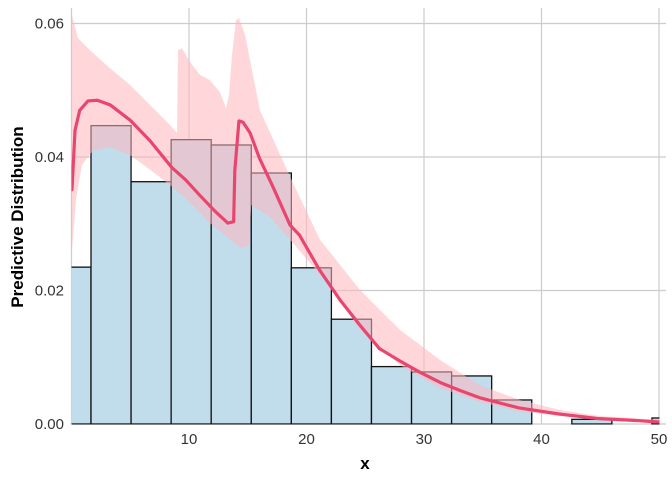 The width and height of the screenshot is (672, 480). I want to click on y-tick-label: 0.04, so click(49, 157).